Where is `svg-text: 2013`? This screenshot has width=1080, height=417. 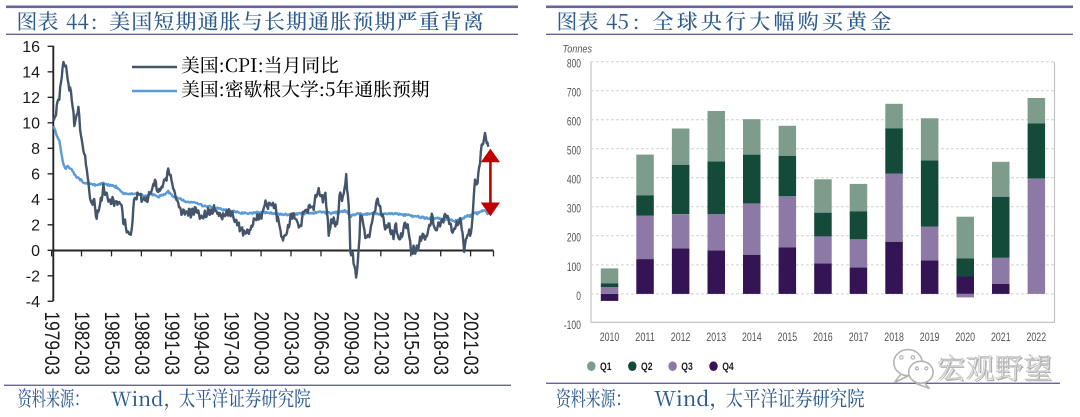
svg-text: 2013 is located at coordinates (716, 337).